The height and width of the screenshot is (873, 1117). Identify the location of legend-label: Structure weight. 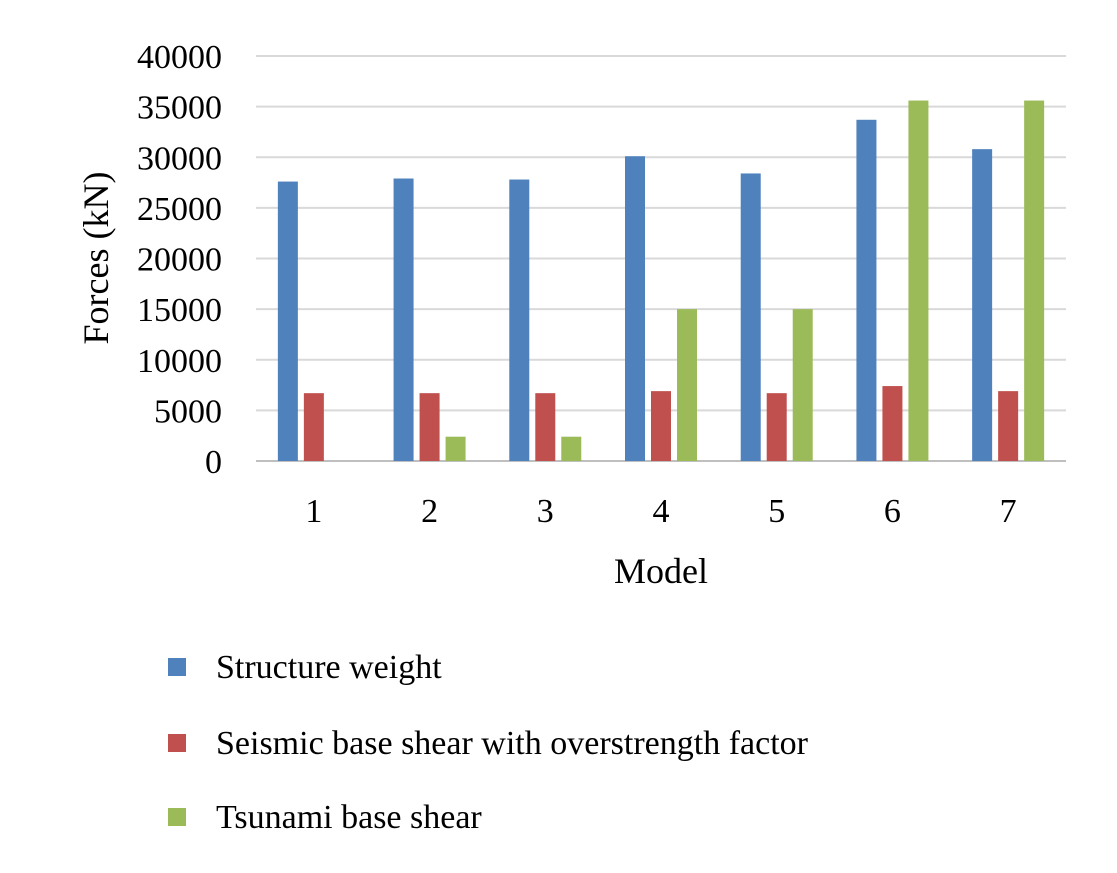
(329, 667).